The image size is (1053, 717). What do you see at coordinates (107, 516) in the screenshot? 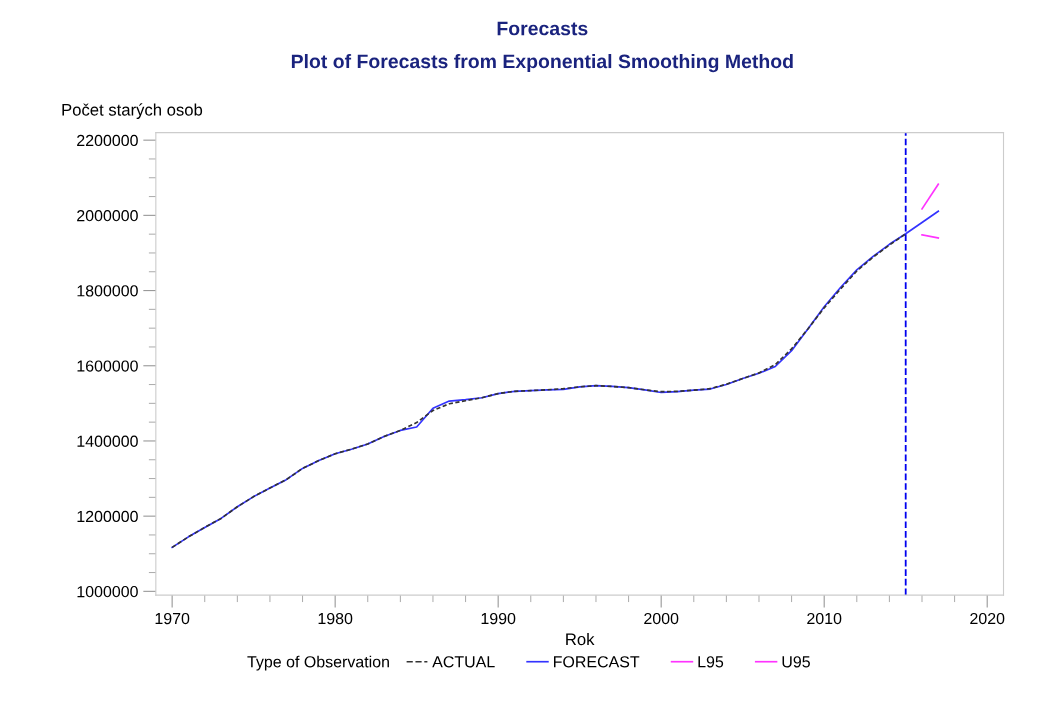
I see `y-tick-label: 1200000` at bounding box center [107, 516].